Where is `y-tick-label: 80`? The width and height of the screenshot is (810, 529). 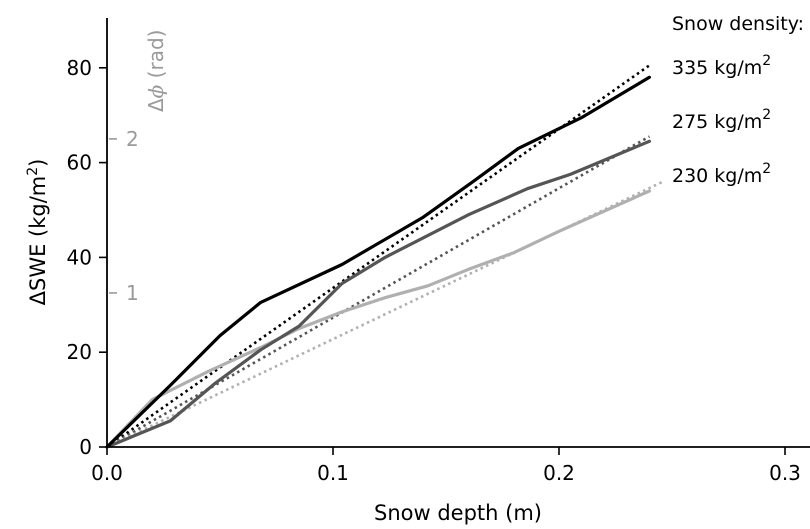
y-tick-label: 80 is located at coordinates (79, 68).